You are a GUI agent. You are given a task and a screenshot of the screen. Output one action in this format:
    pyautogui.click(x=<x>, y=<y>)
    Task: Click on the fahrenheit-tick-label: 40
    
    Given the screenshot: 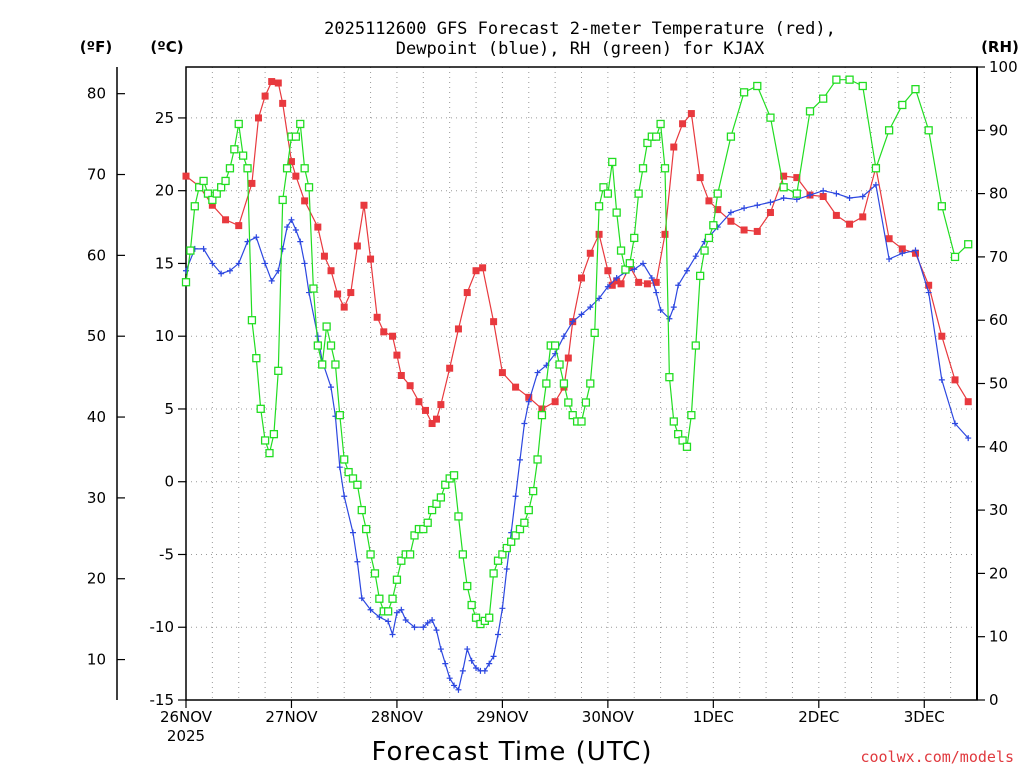 What is the action you would take?
    pyautogui.click(x=96, y=417)
    